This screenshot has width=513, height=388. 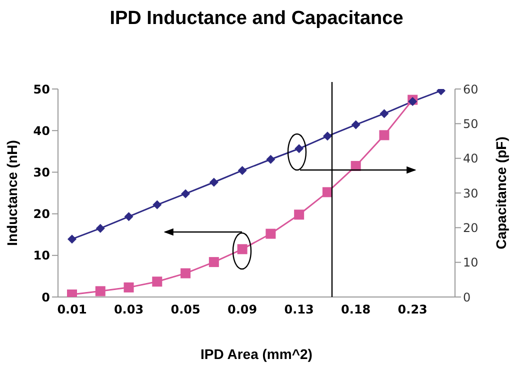 I want to click on y2-tick-label: 50, so click(x=470, y=123).